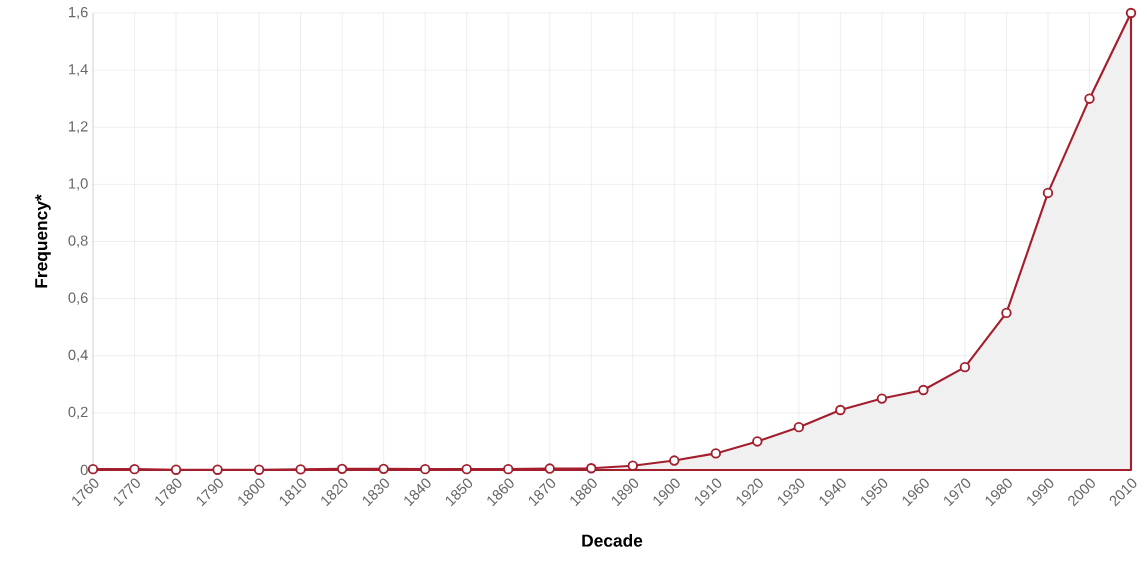  What do you see at coordinates (84, 470) in the screenshot?
I see `y-tick-label: 0` at bounding box center [84, 470].